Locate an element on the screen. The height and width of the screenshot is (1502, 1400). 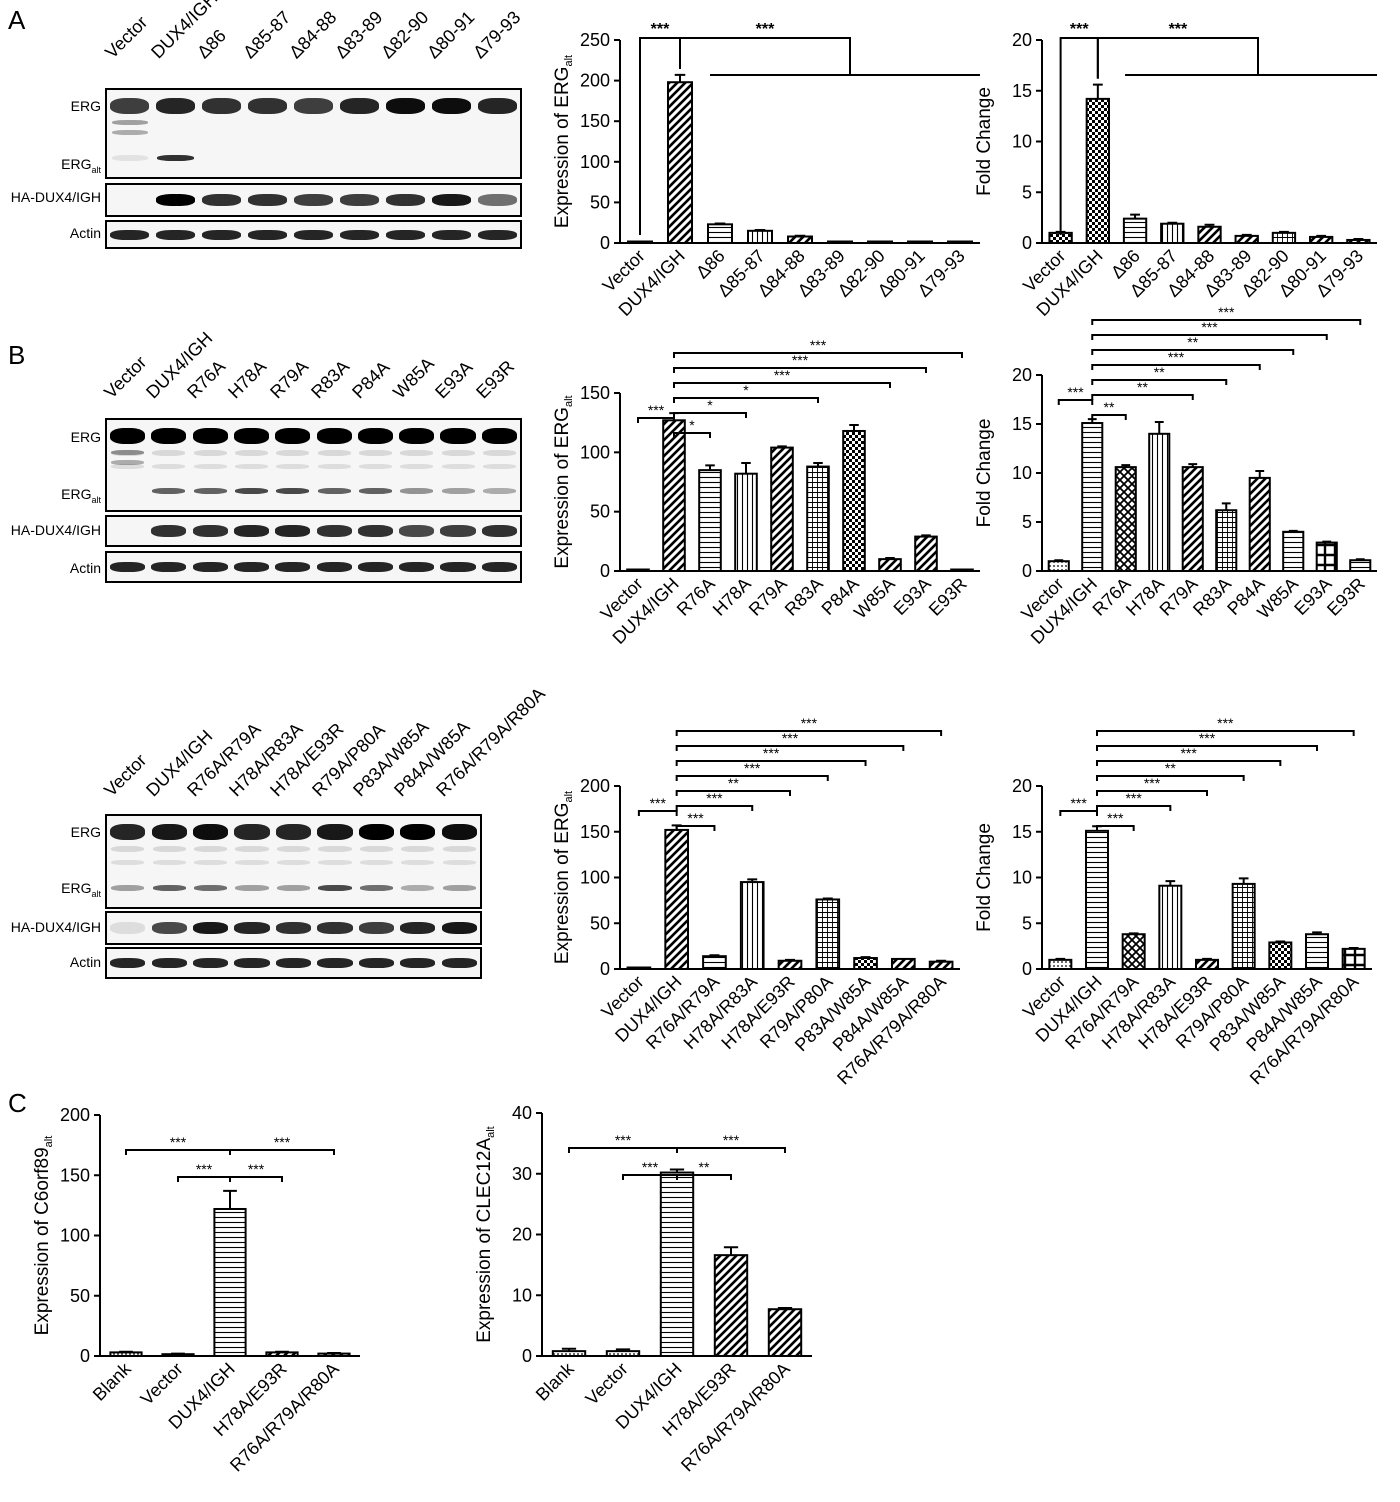
y-axis-label: Expression of ERGalt is located at coordinates (563, 141).